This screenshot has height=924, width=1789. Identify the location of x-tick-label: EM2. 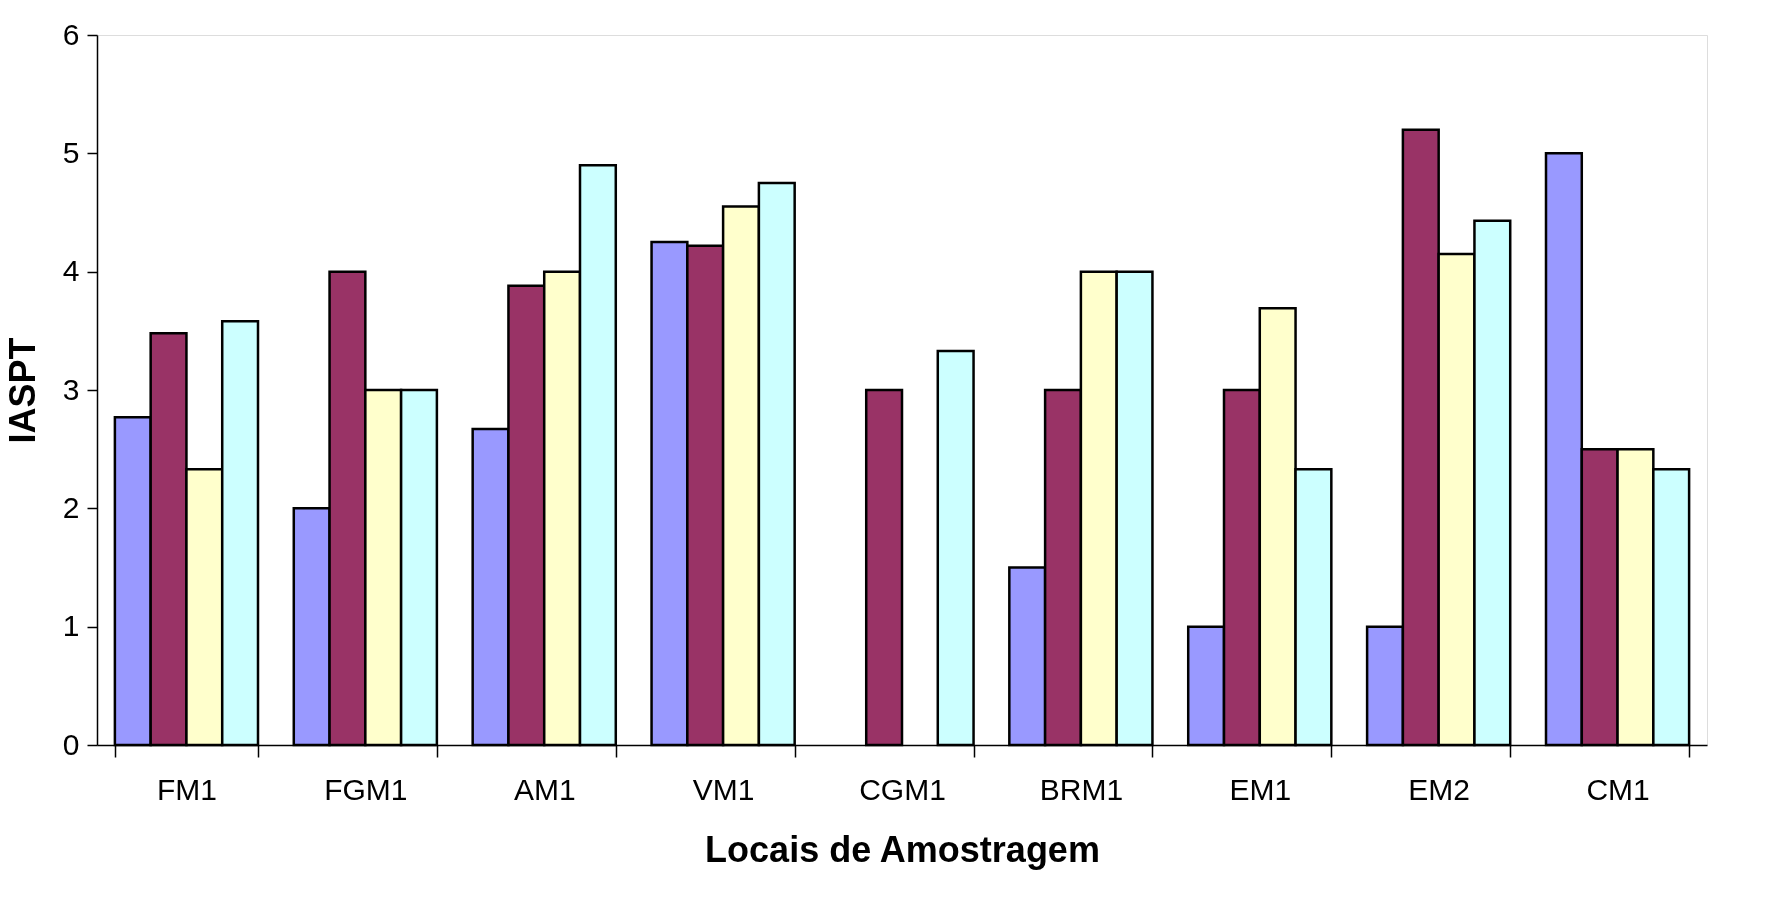
(1439, 789).